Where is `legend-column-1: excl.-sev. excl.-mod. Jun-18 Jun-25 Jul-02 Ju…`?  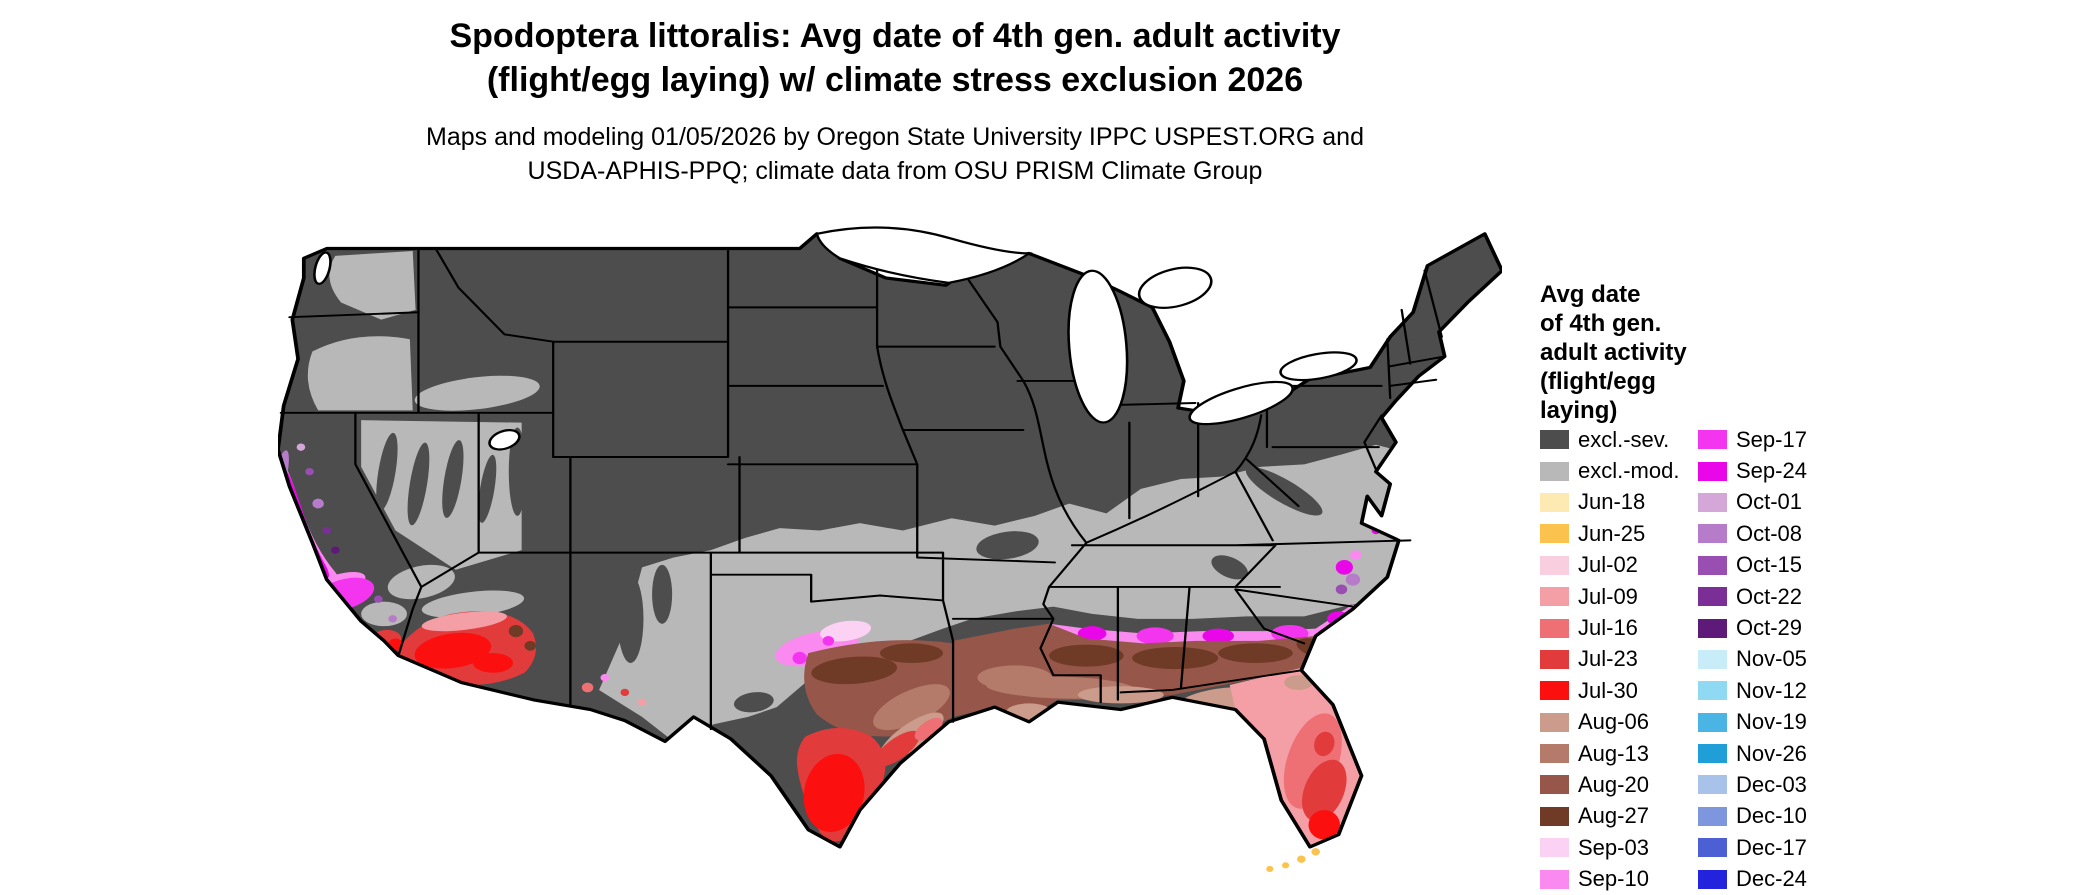 legend-column-1: excl.-sev. excl.-mod. Jun-18 Jun-25 Jul-02 Ju… is located at coordinates (1609, 659).